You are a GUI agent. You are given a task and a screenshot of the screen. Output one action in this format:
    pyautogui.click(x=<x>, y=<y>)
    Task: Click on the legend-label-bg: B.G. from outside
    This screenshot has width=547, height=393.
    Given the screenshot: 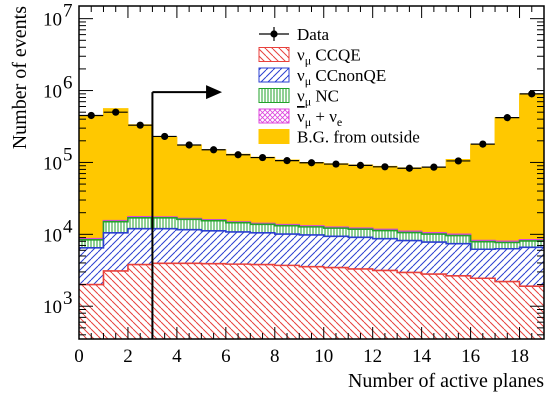 What is the action you would take?
    pyautogui.click(x=358, y=137)
    